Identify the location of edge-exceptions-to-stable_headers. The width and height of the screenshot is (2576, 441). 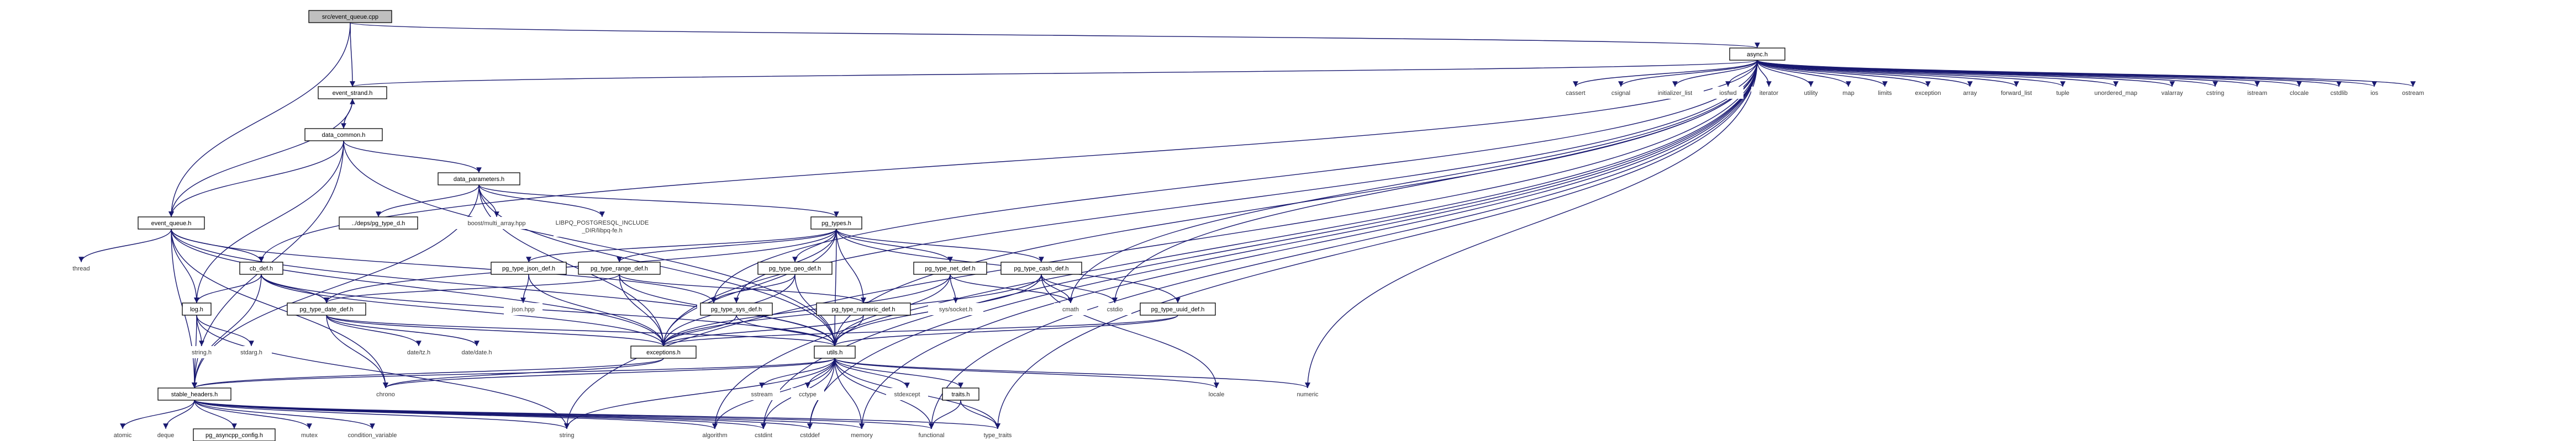
(428, 373).